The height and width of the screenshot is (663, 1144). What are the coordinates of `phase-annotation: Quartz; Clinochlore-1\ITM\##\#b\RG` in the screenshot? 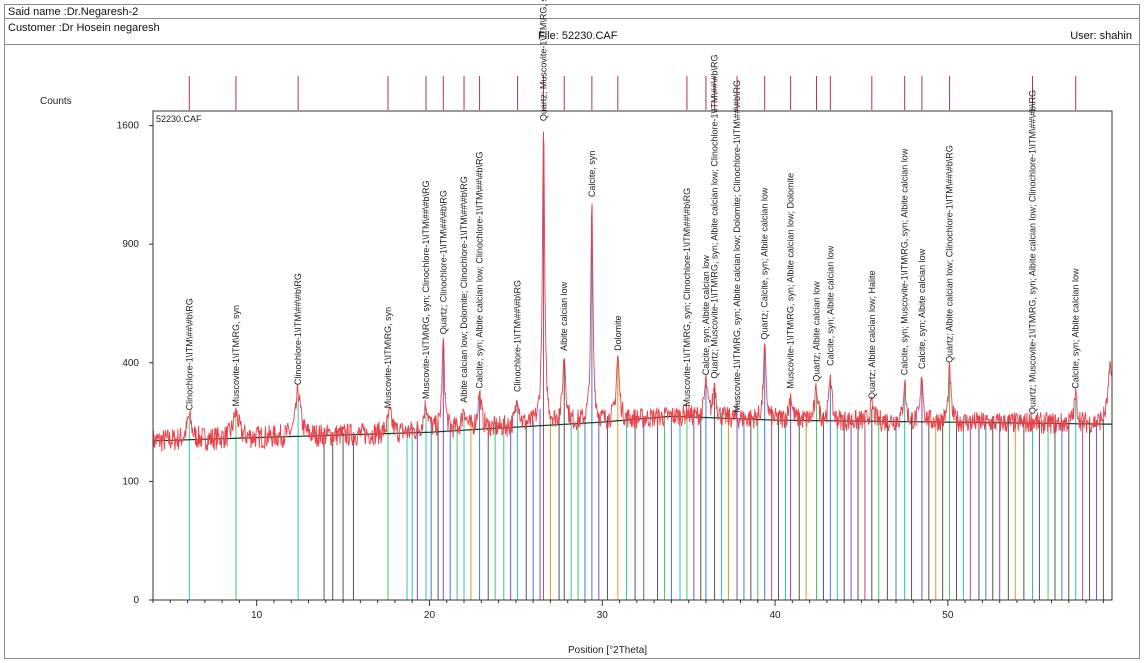 It's located at (443, 262).